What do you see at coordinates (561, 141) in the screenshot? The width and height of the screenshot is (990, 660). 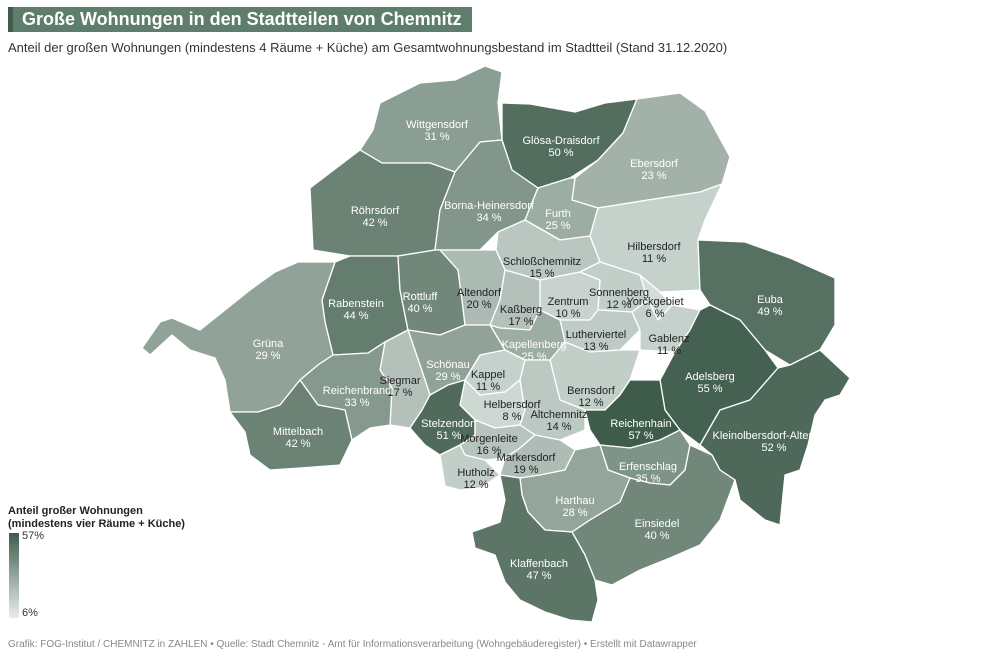 I see `district-name-gloesa-draisdorf: Glösa-Draisdorf` at bounding box center [561, 141].